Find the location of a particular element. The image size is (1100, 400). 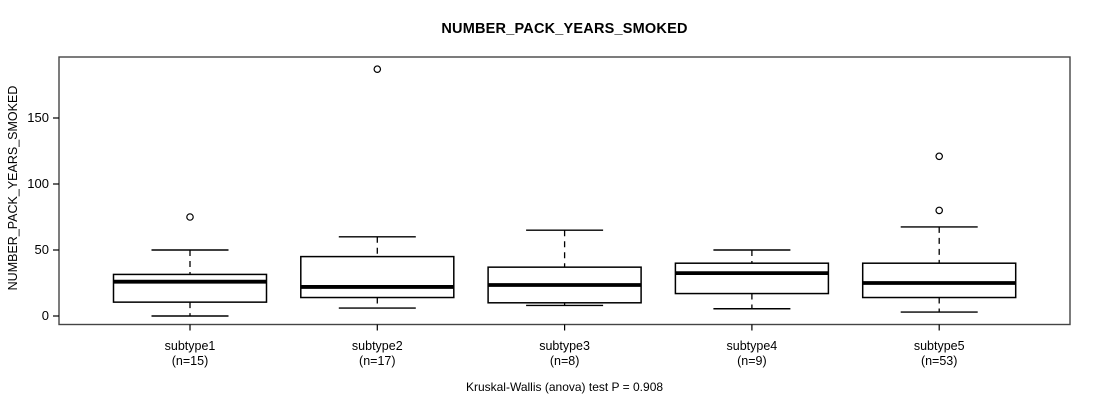

y-tick-label: 0 is located at coordinates (45, 315).